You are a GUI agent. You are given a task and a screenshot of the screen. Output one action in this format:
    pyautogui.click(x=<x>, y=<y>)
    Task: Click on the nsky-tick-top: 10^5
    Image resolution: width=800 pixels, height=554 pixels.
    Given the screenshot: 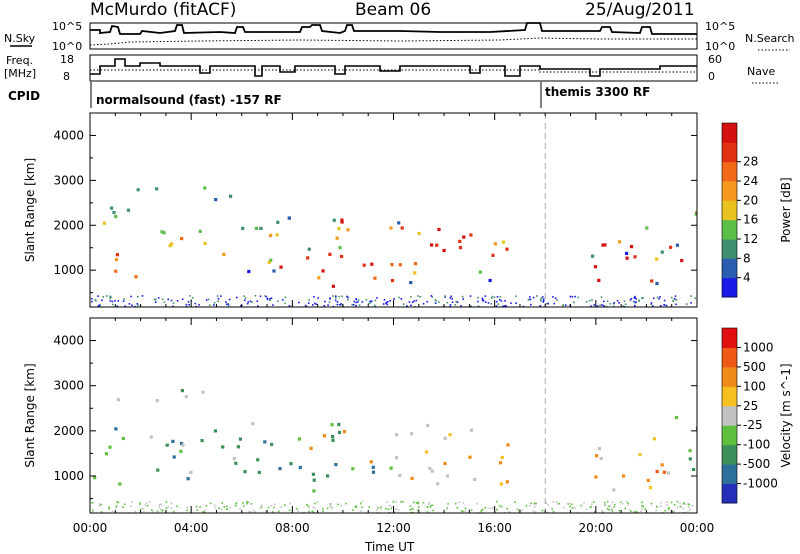 What is the action you would take?
    pyautogui.click(x=67, y=26)
    